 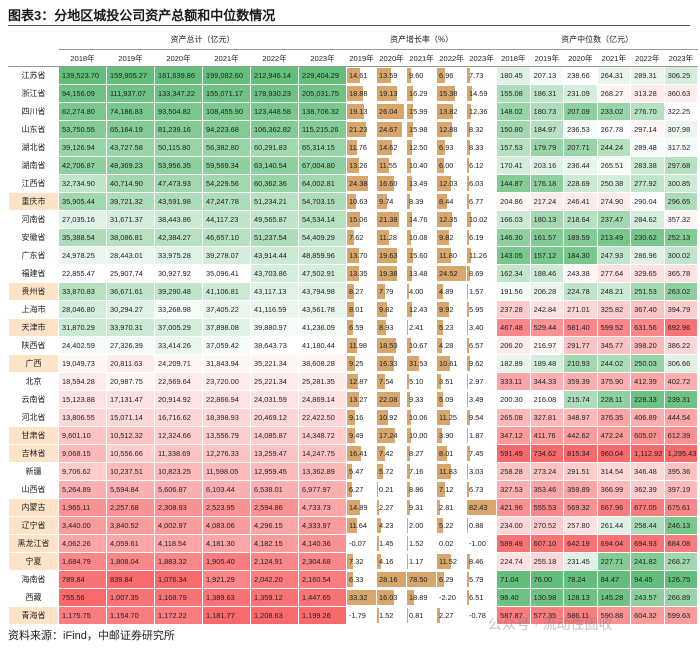 I want to click on median-cell: 569.32, so click(x=580, y=507).